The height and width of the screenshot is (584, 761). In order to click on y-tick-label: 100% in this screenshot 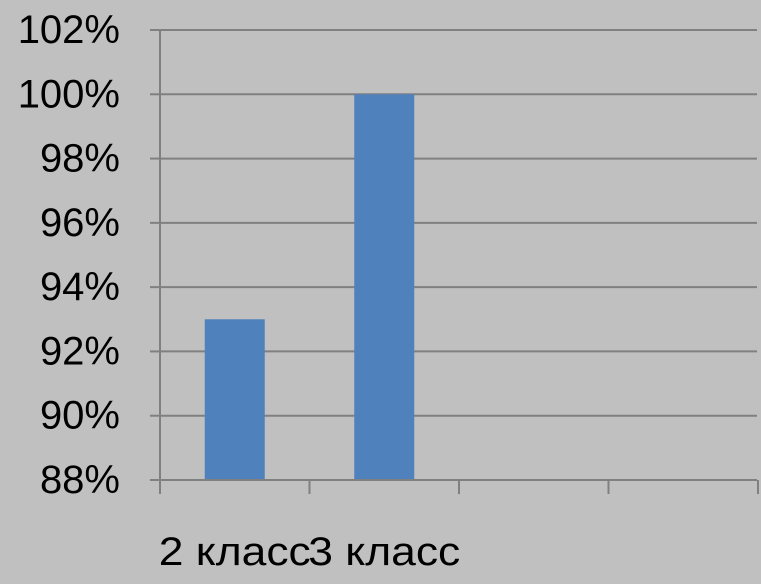, I will do `click(69, 94)`.